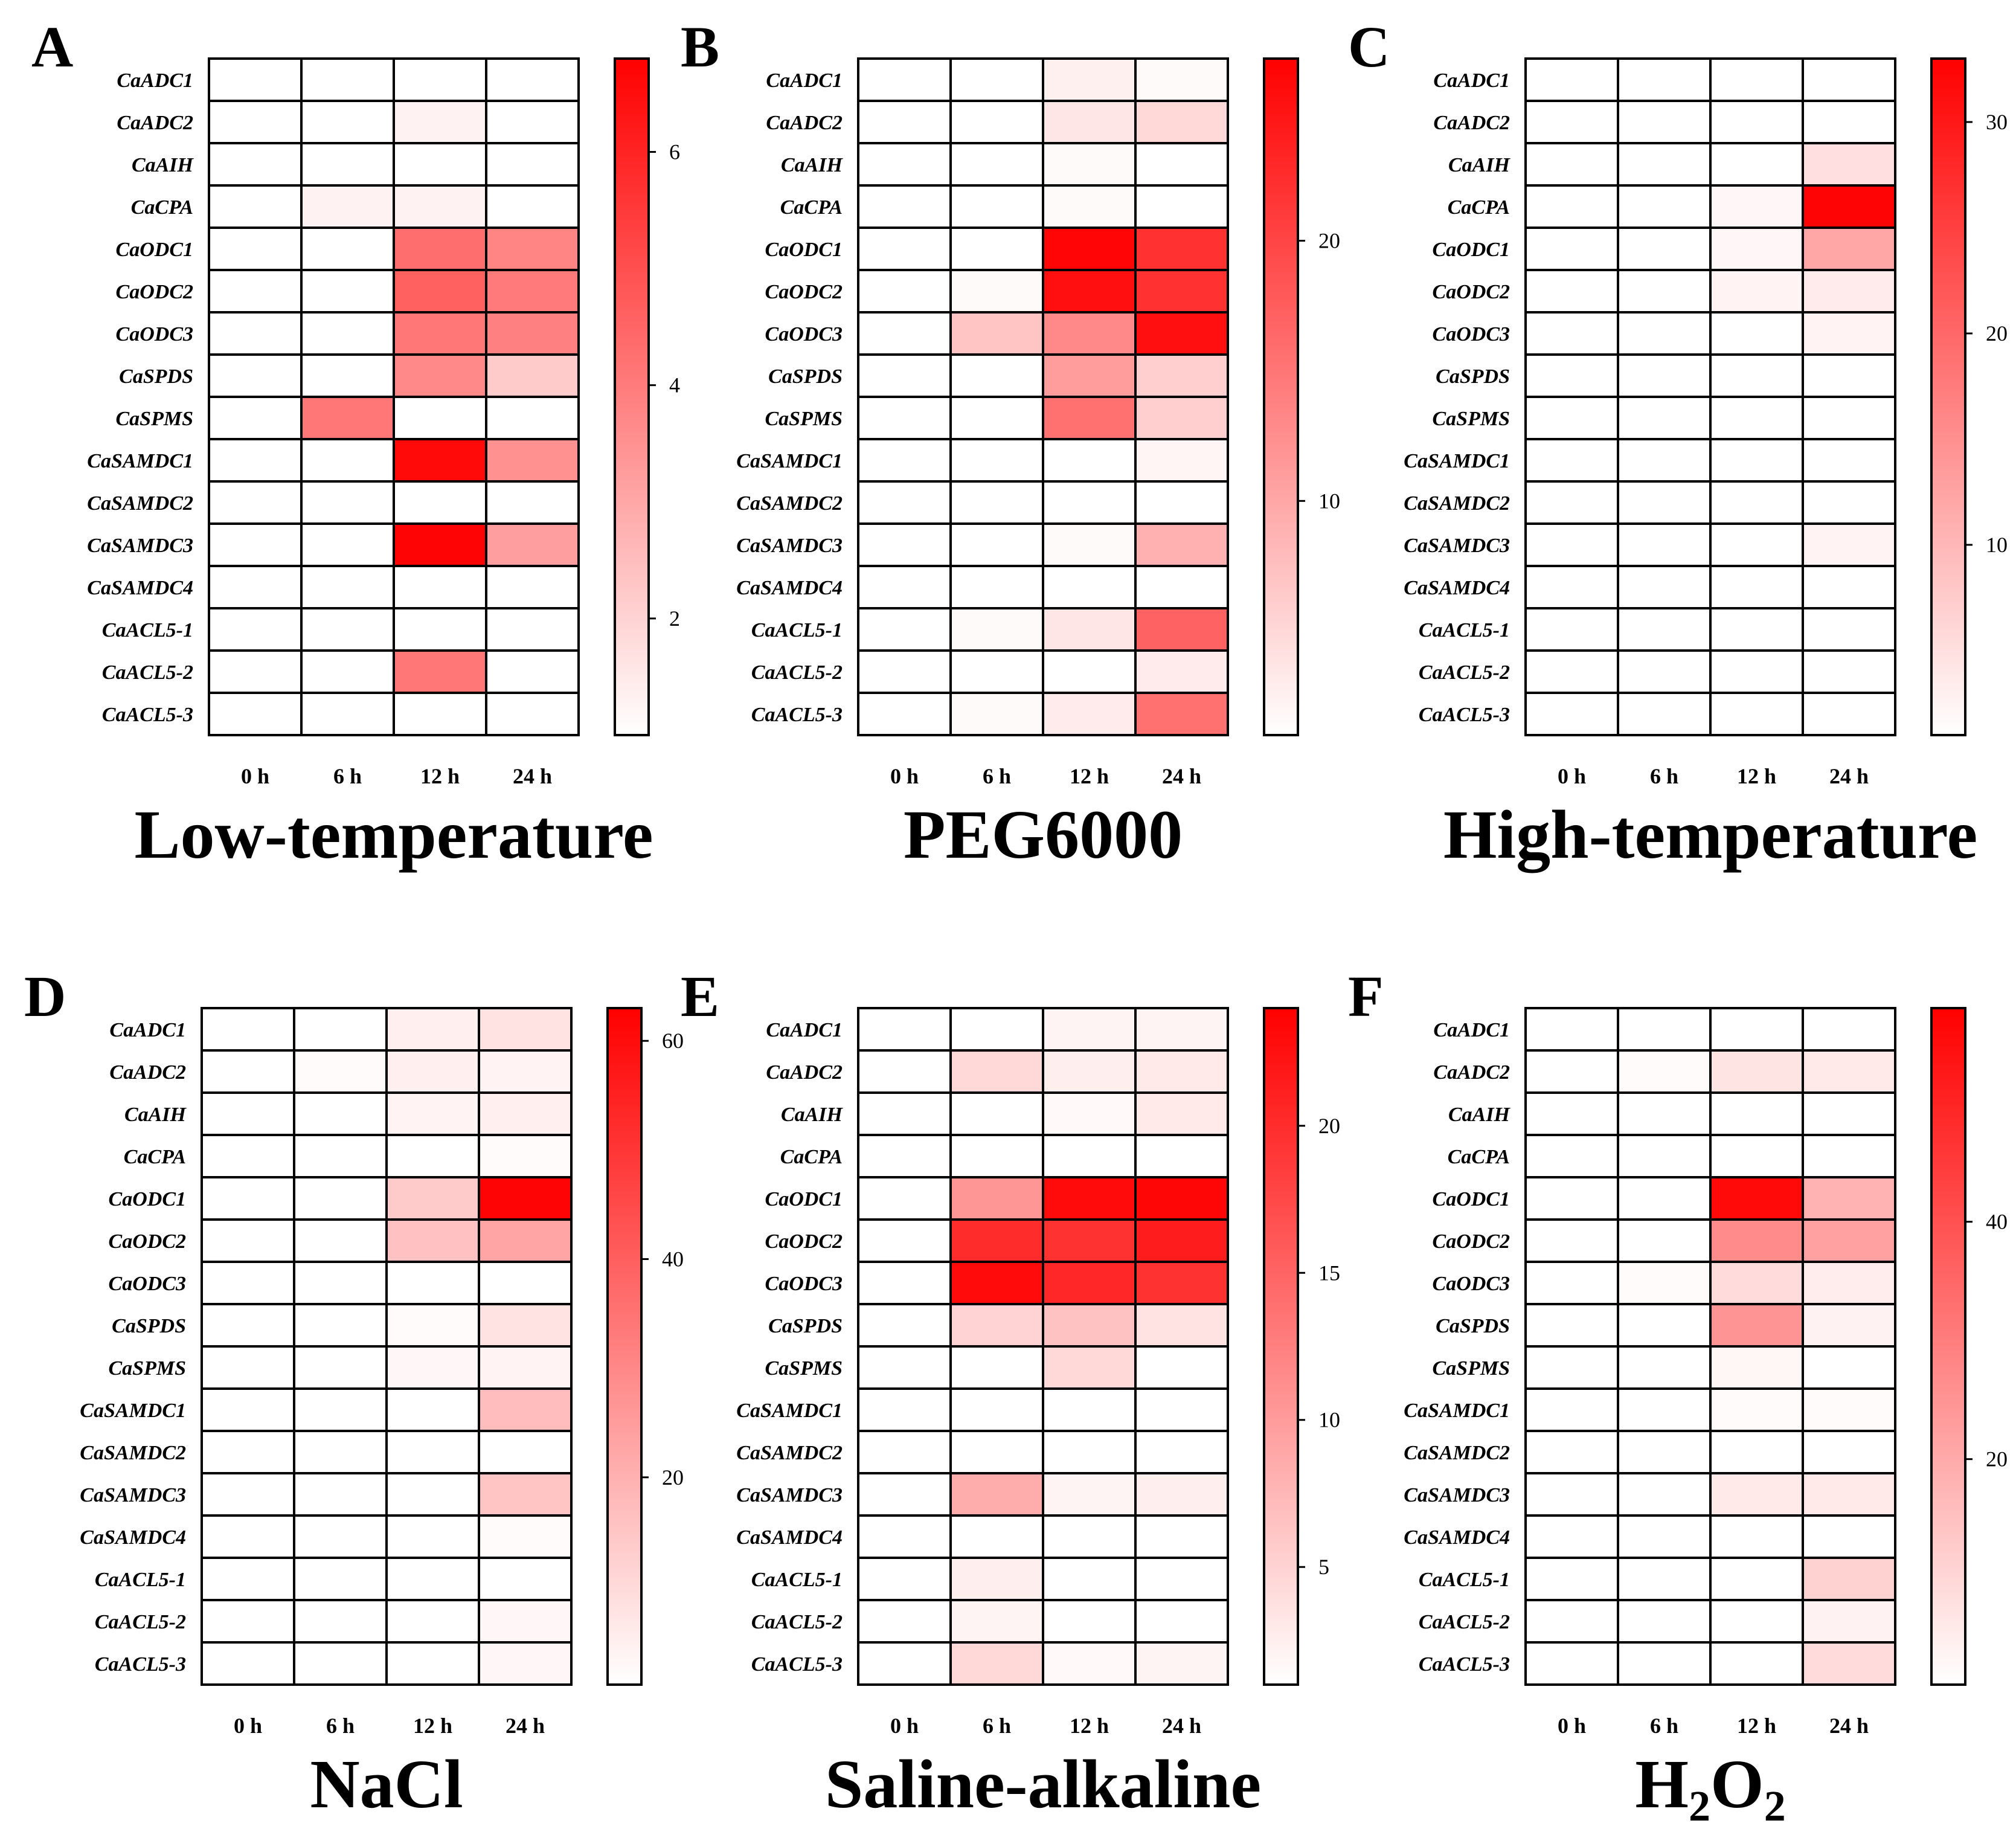 This screenshot has width=2016, height=1829. Describe the element at coordinates (789, 1537) in the screenshot. I see `gene-label: CaSAMDC4` at that location.